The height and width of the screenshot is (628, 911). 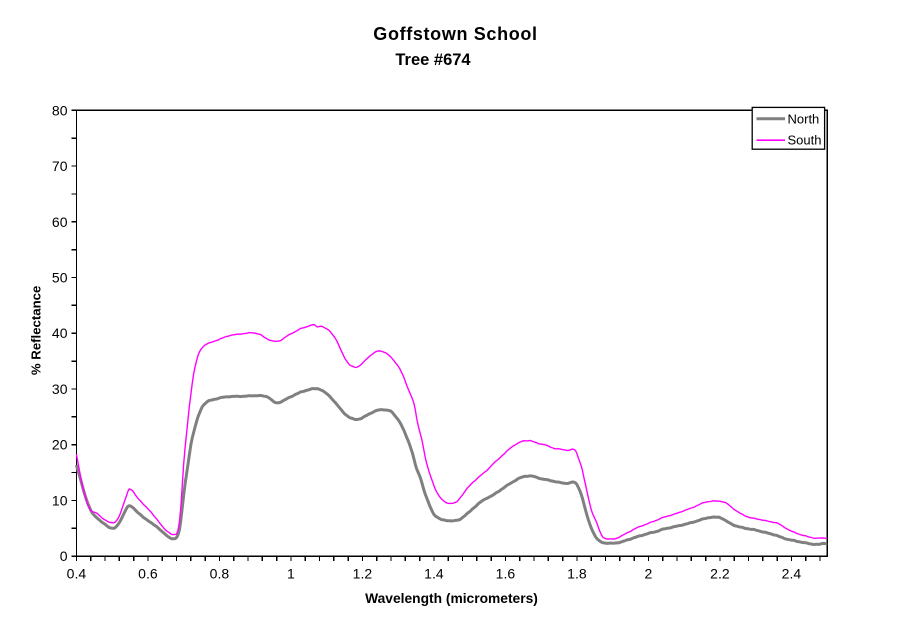 What do you see at coordinates (77, 574) in the screenshot?
I see `svg-text: 0.4` at bounding box center [77, 574].